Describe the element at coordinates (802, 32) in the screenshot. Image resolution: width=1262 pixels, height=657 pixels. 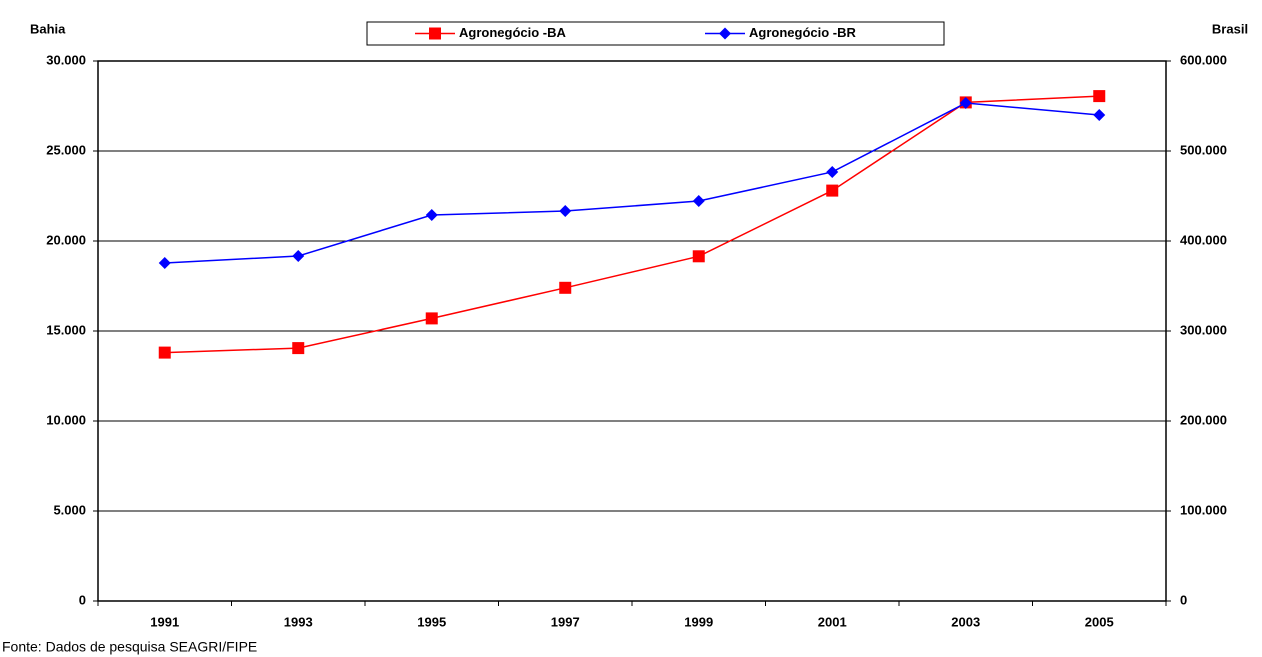
I see `legend-label: Agronegócio -BR` at that location.